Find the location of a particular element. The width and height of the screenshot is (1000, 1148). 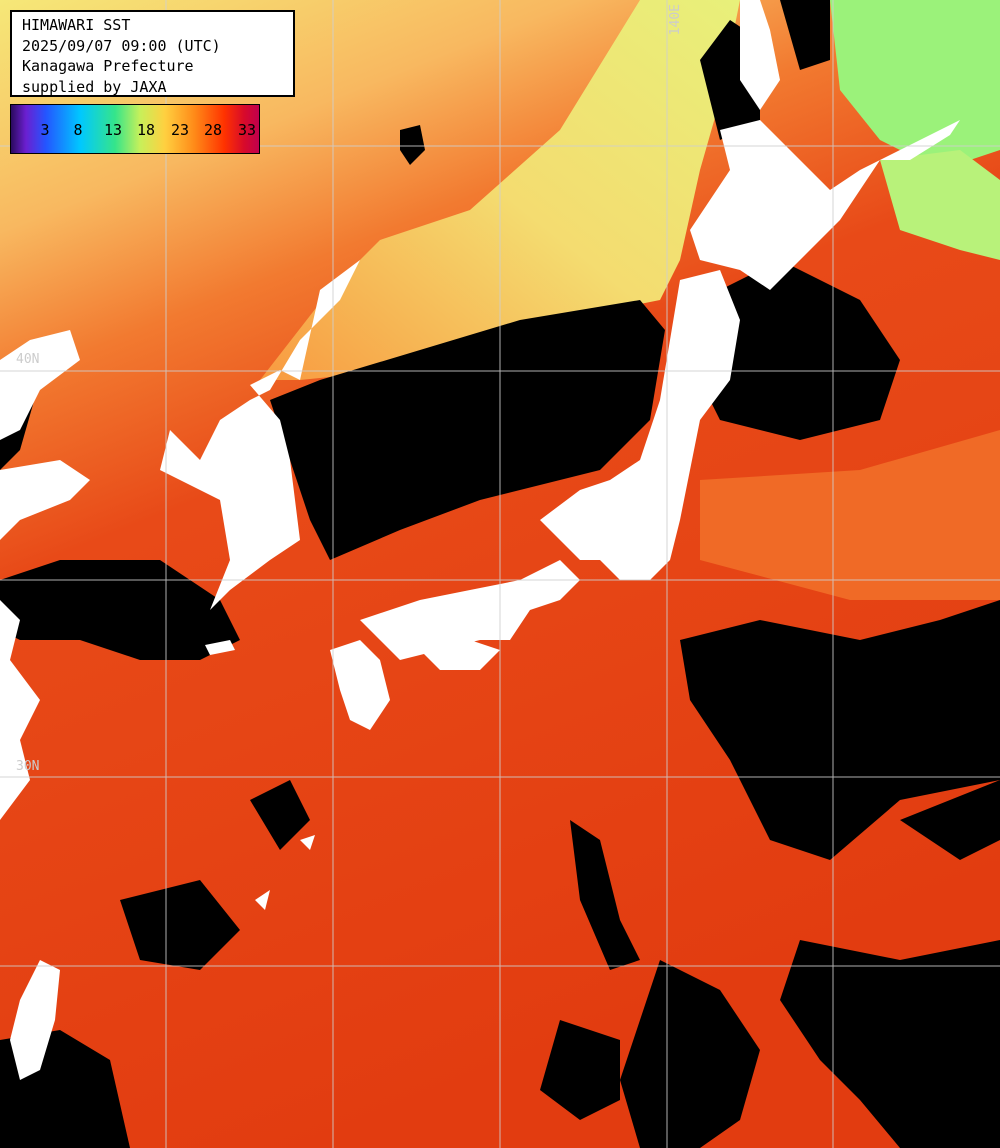

legend-tick-3: 3 is located at coordinates (45, 130).